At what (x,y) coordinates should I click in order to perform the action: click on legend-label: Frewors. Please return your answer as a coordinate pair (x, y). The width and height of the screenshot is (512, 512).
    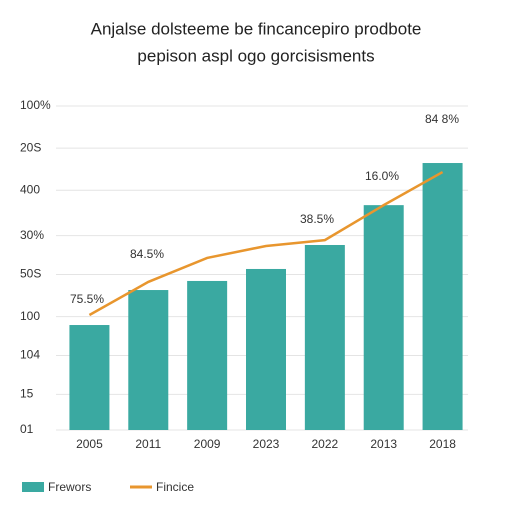
    Looking at the image, I should click on (69, 487).